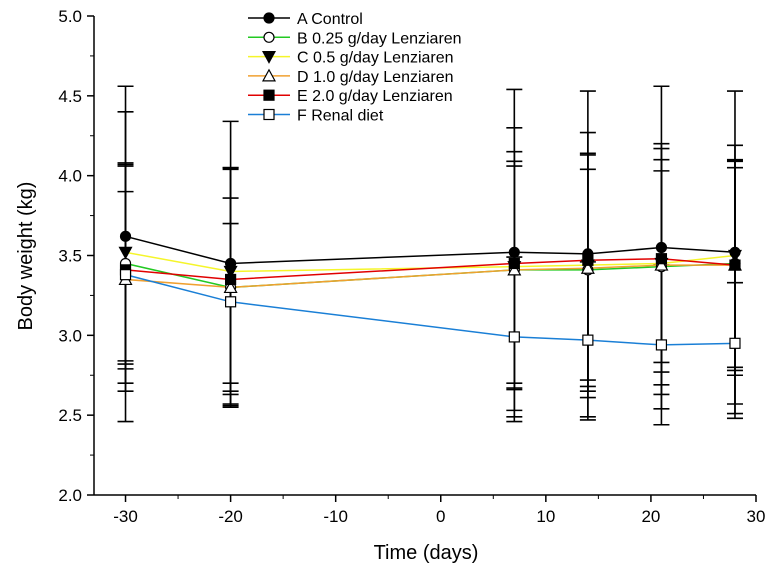 The width and height of the screenshot is (769, 568). I want to click on y-tick-label: 2.5, so click(70, 415).